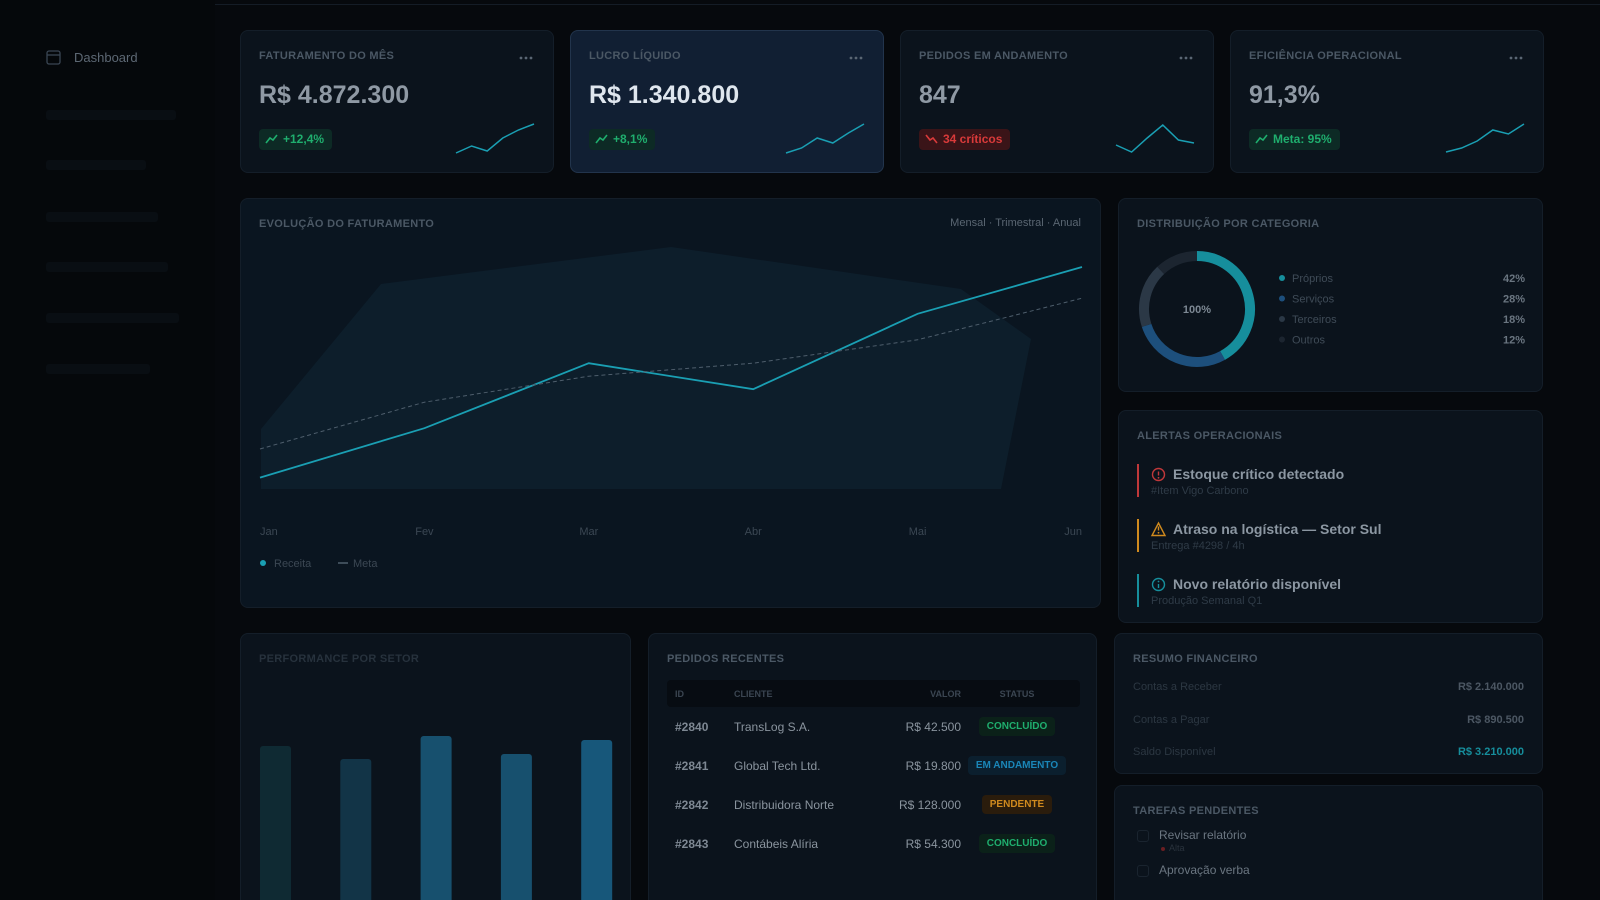 This screenshot has width=1600, height=900. I want to click on finance-value: R$ 2.140.000, so click(1490, 687).